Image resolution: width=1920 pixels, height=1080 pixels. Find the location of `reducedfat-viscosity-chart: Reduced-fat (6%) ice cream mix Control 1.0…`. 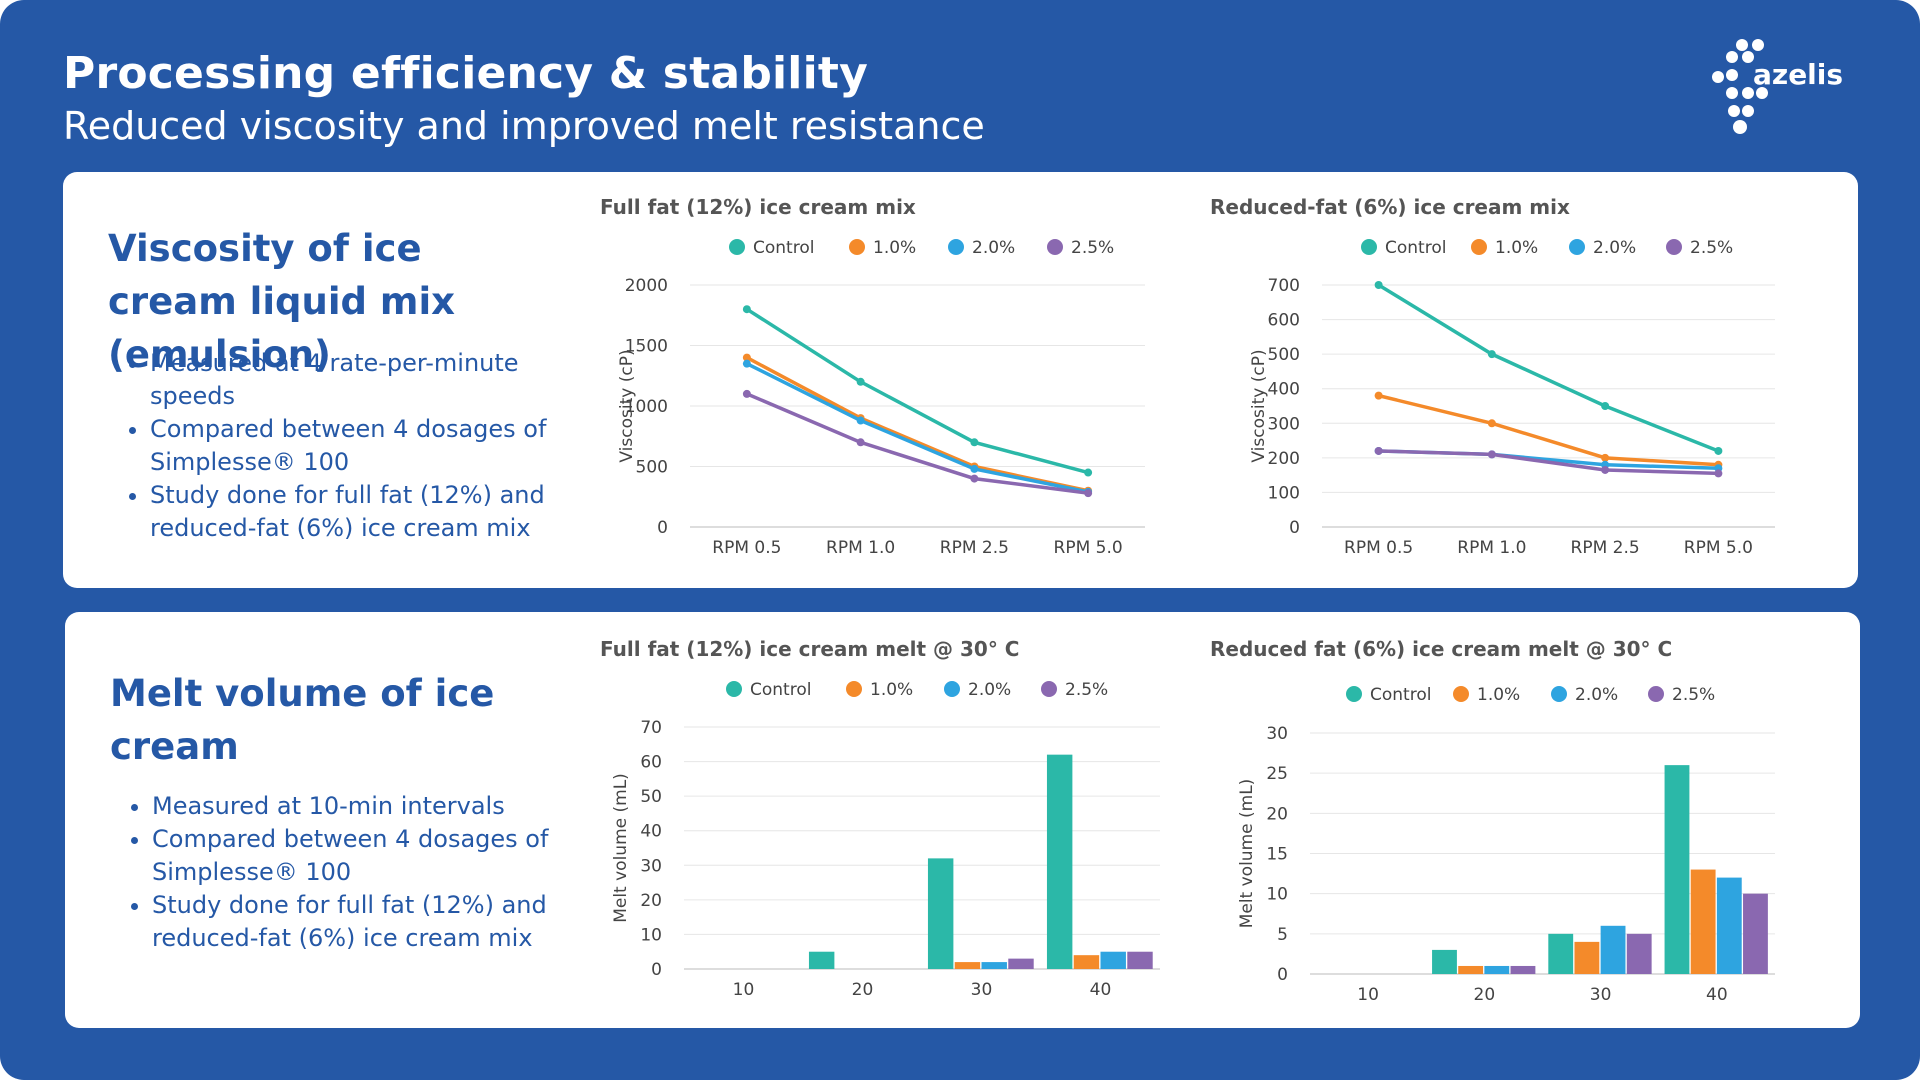

reducedfat-viscosity-chart: Reduced-fat (6%) ice cream mix Control 1.0… is located at coordinates (1492, 376).